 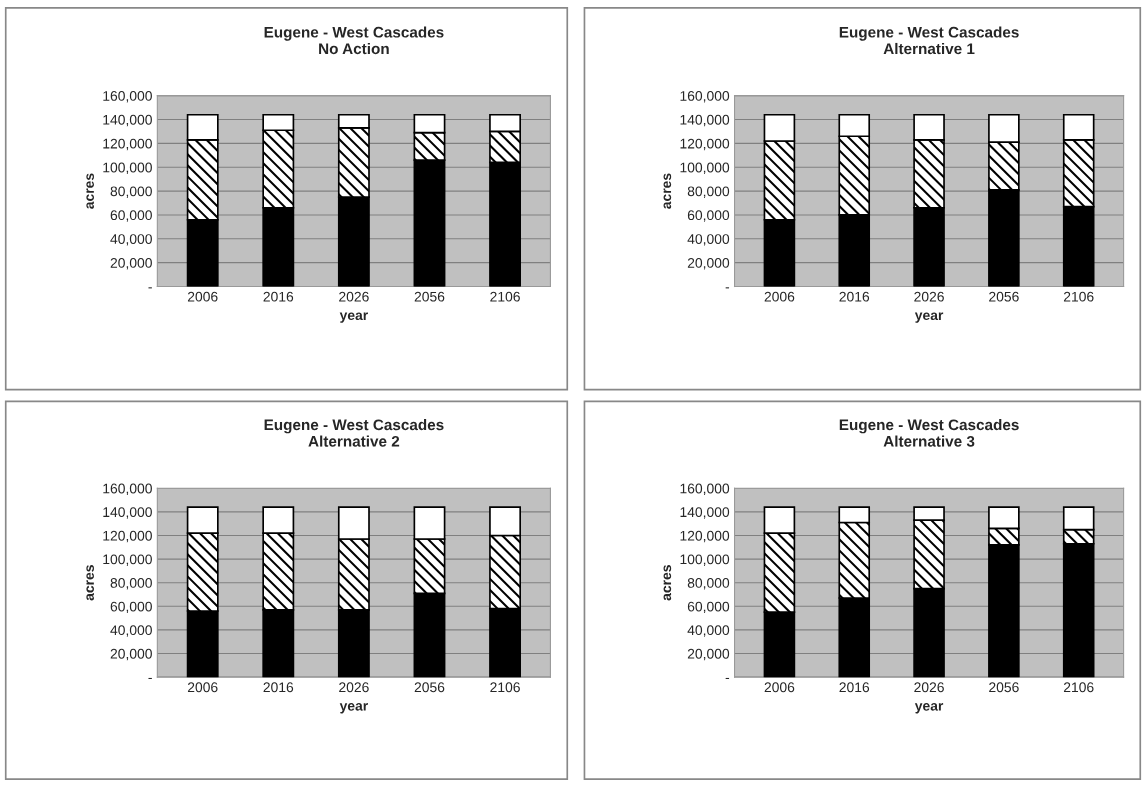 What do you see at coordinates (929, 40) in the screenshot?
I see `chart-title: Eugene - West Cascades Alternative 1` at bounding box center [929, 40].